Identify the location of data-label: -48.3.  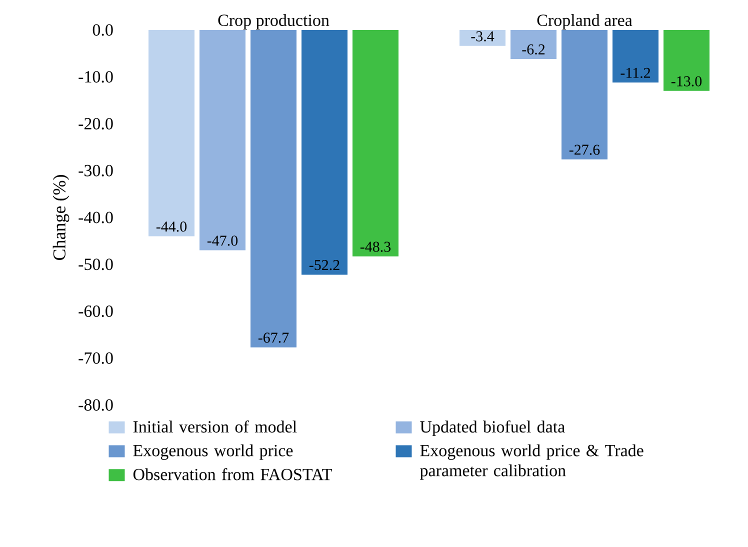
(375, 247).